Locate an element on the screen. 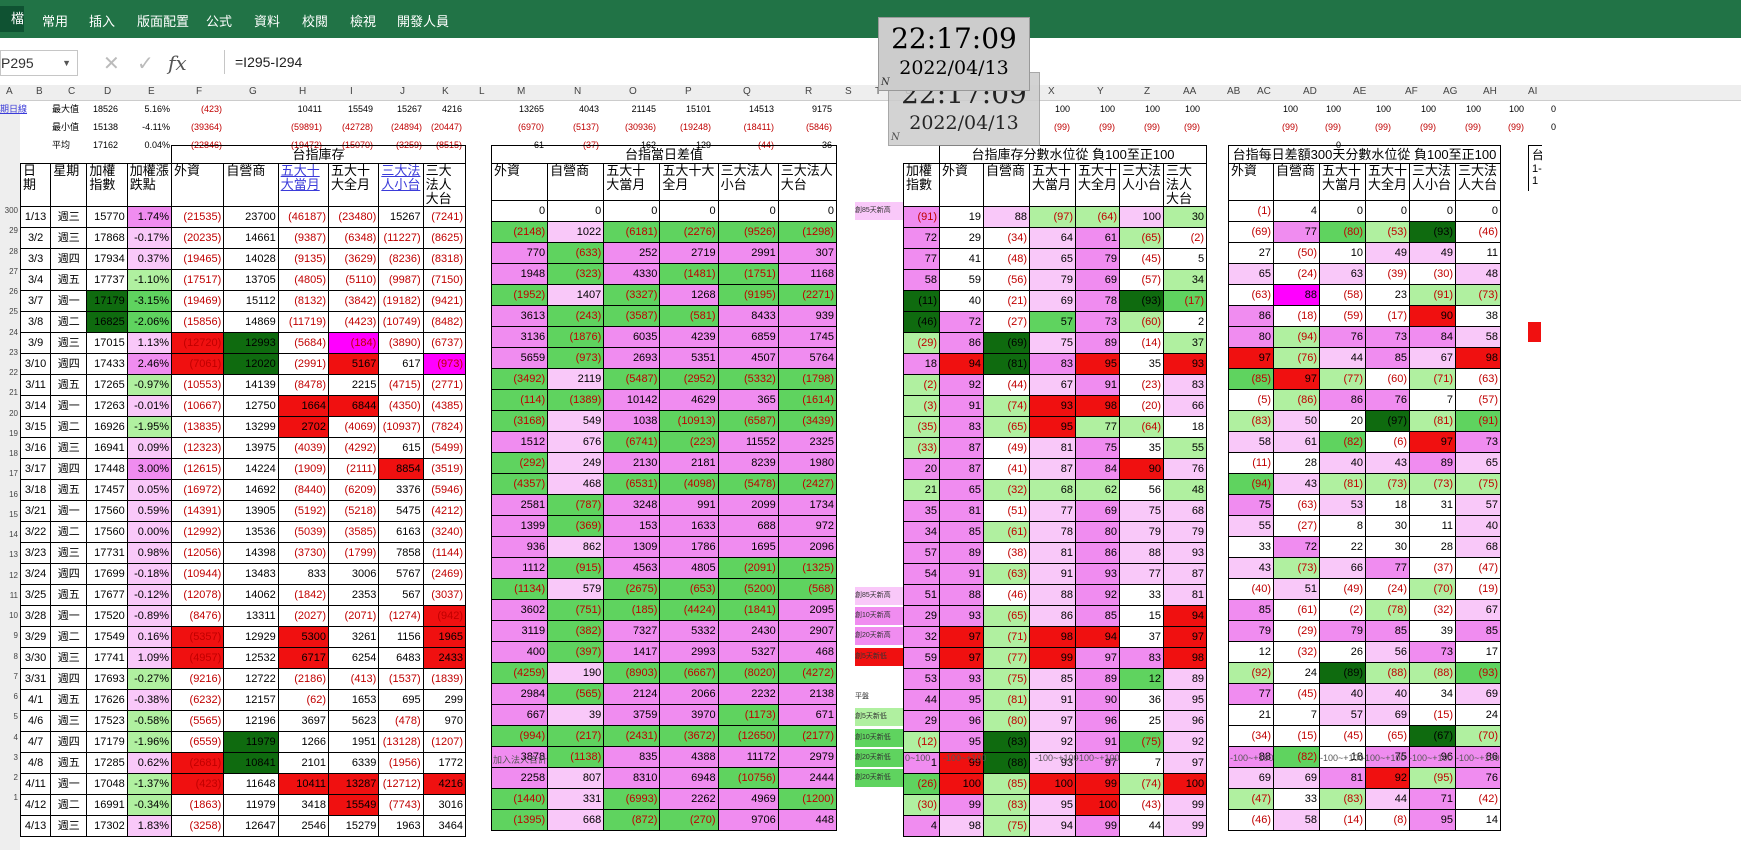  col-header-s: S is located at coordinates (848, 91).